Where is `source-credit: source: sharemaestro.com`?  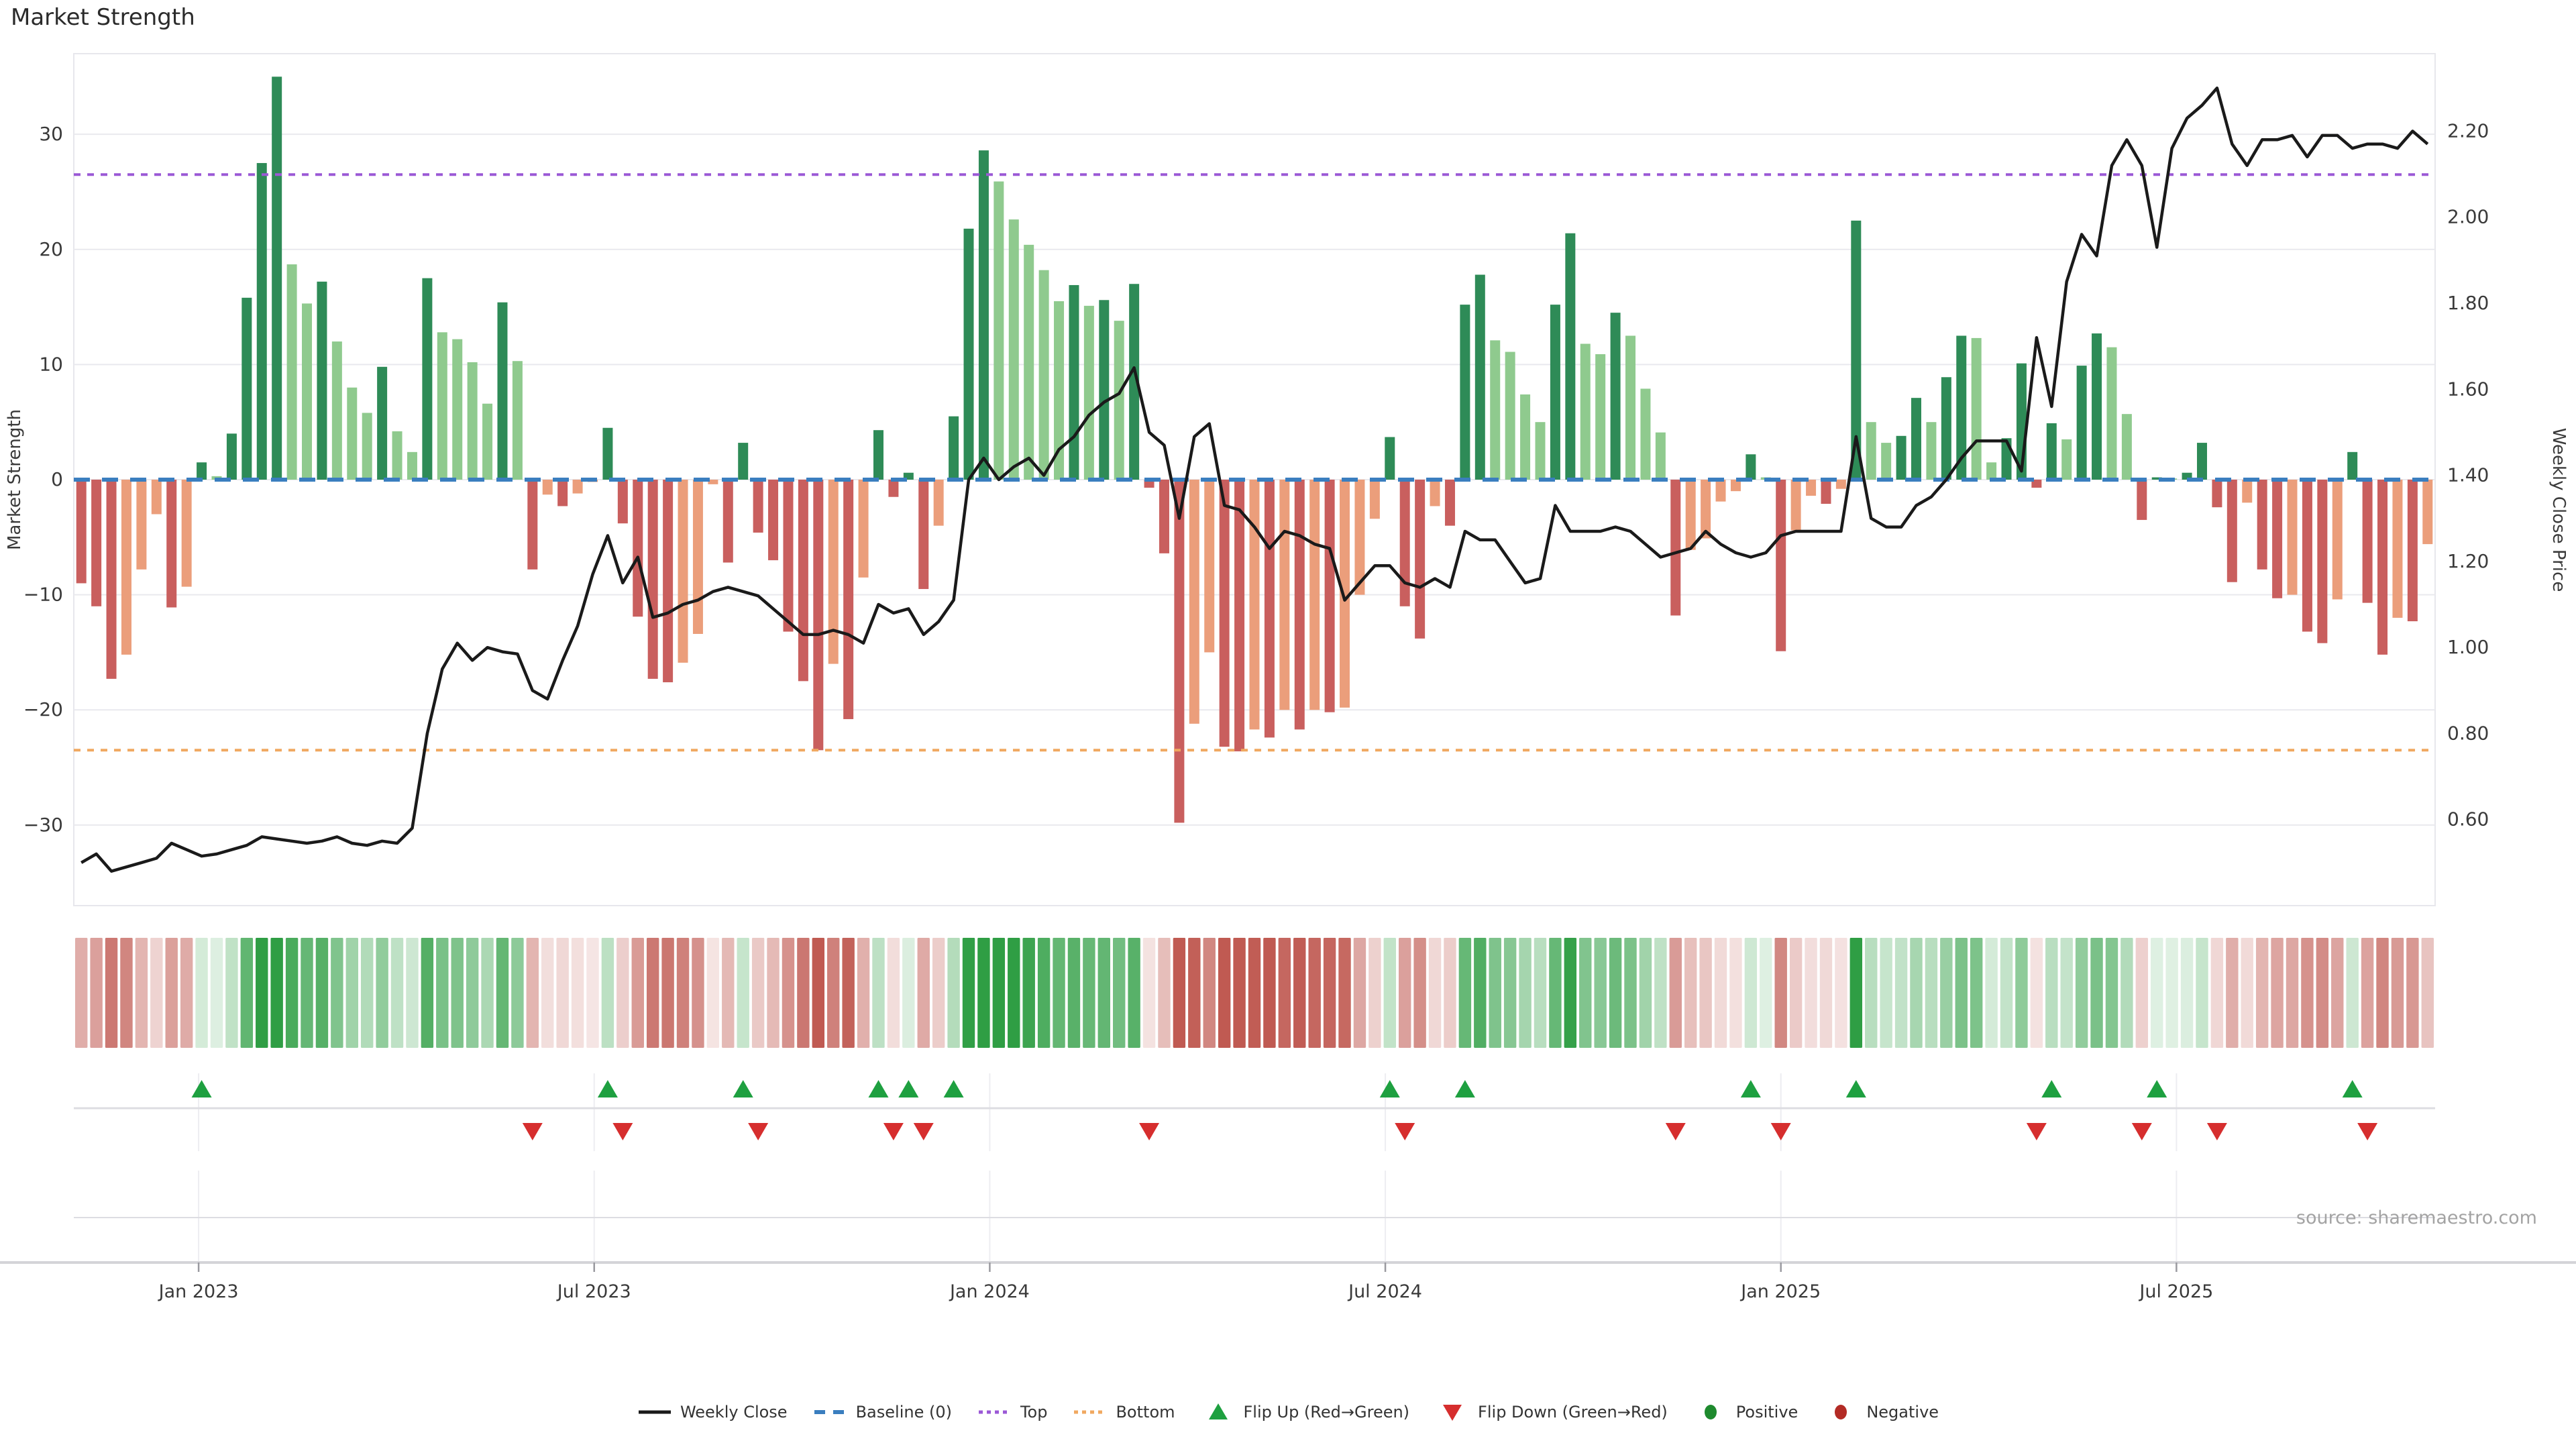
source-credit: source: sharemaestro.com is located at coordinates (2416, 1218).